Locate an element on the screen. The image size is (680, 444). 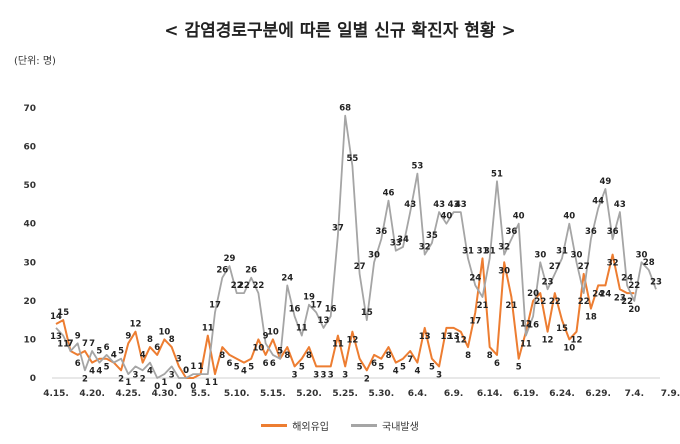
data-label-domestic: 46 is located at coordinates (389, 194).